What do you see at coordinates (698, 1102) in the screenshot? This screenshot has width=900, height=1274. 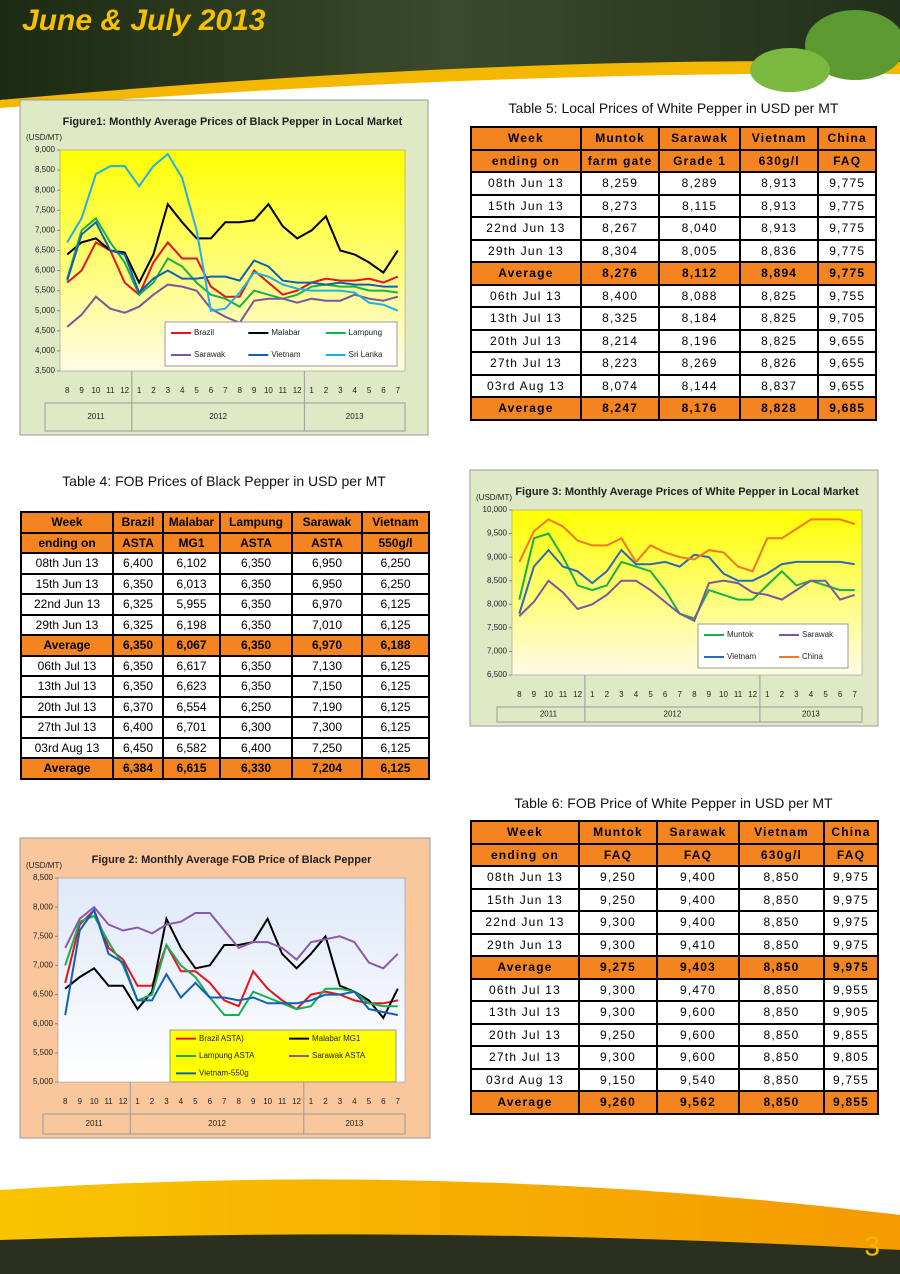 I see `cell: 9,562` at bounding box center [698, 1102].